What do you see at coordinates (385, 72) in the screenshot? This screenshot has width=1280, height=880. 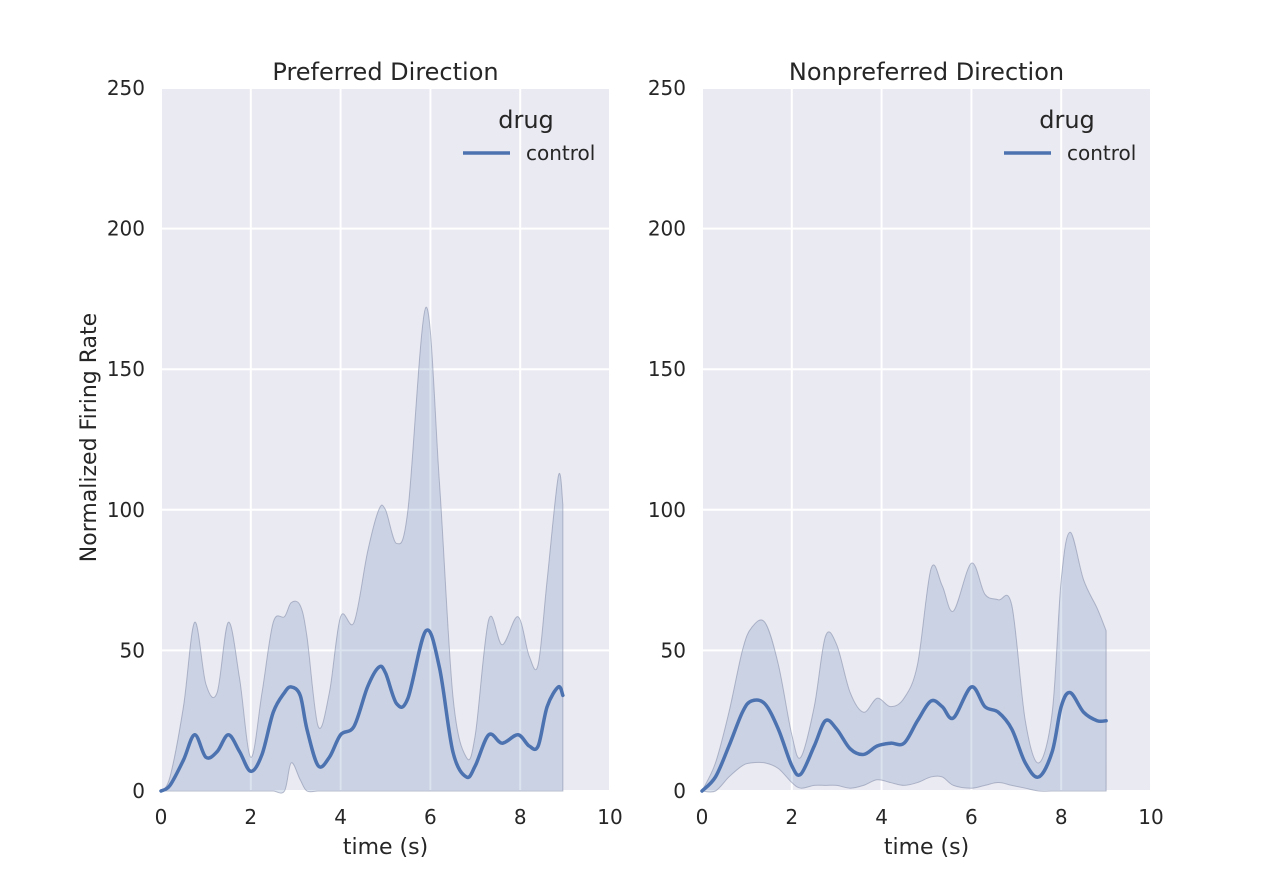 I see `chart-title: Preferred Direction` at bounding box center [385, 72].